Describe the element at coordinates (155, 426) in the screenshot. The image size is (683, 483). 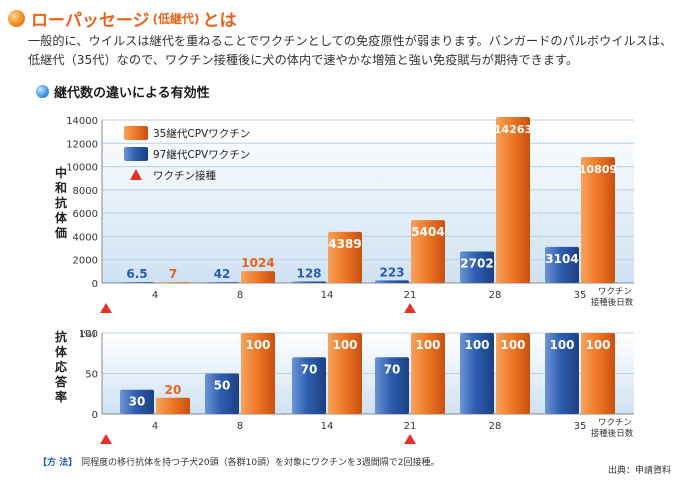
I see `chart2-xtick-label: 4` at that location.